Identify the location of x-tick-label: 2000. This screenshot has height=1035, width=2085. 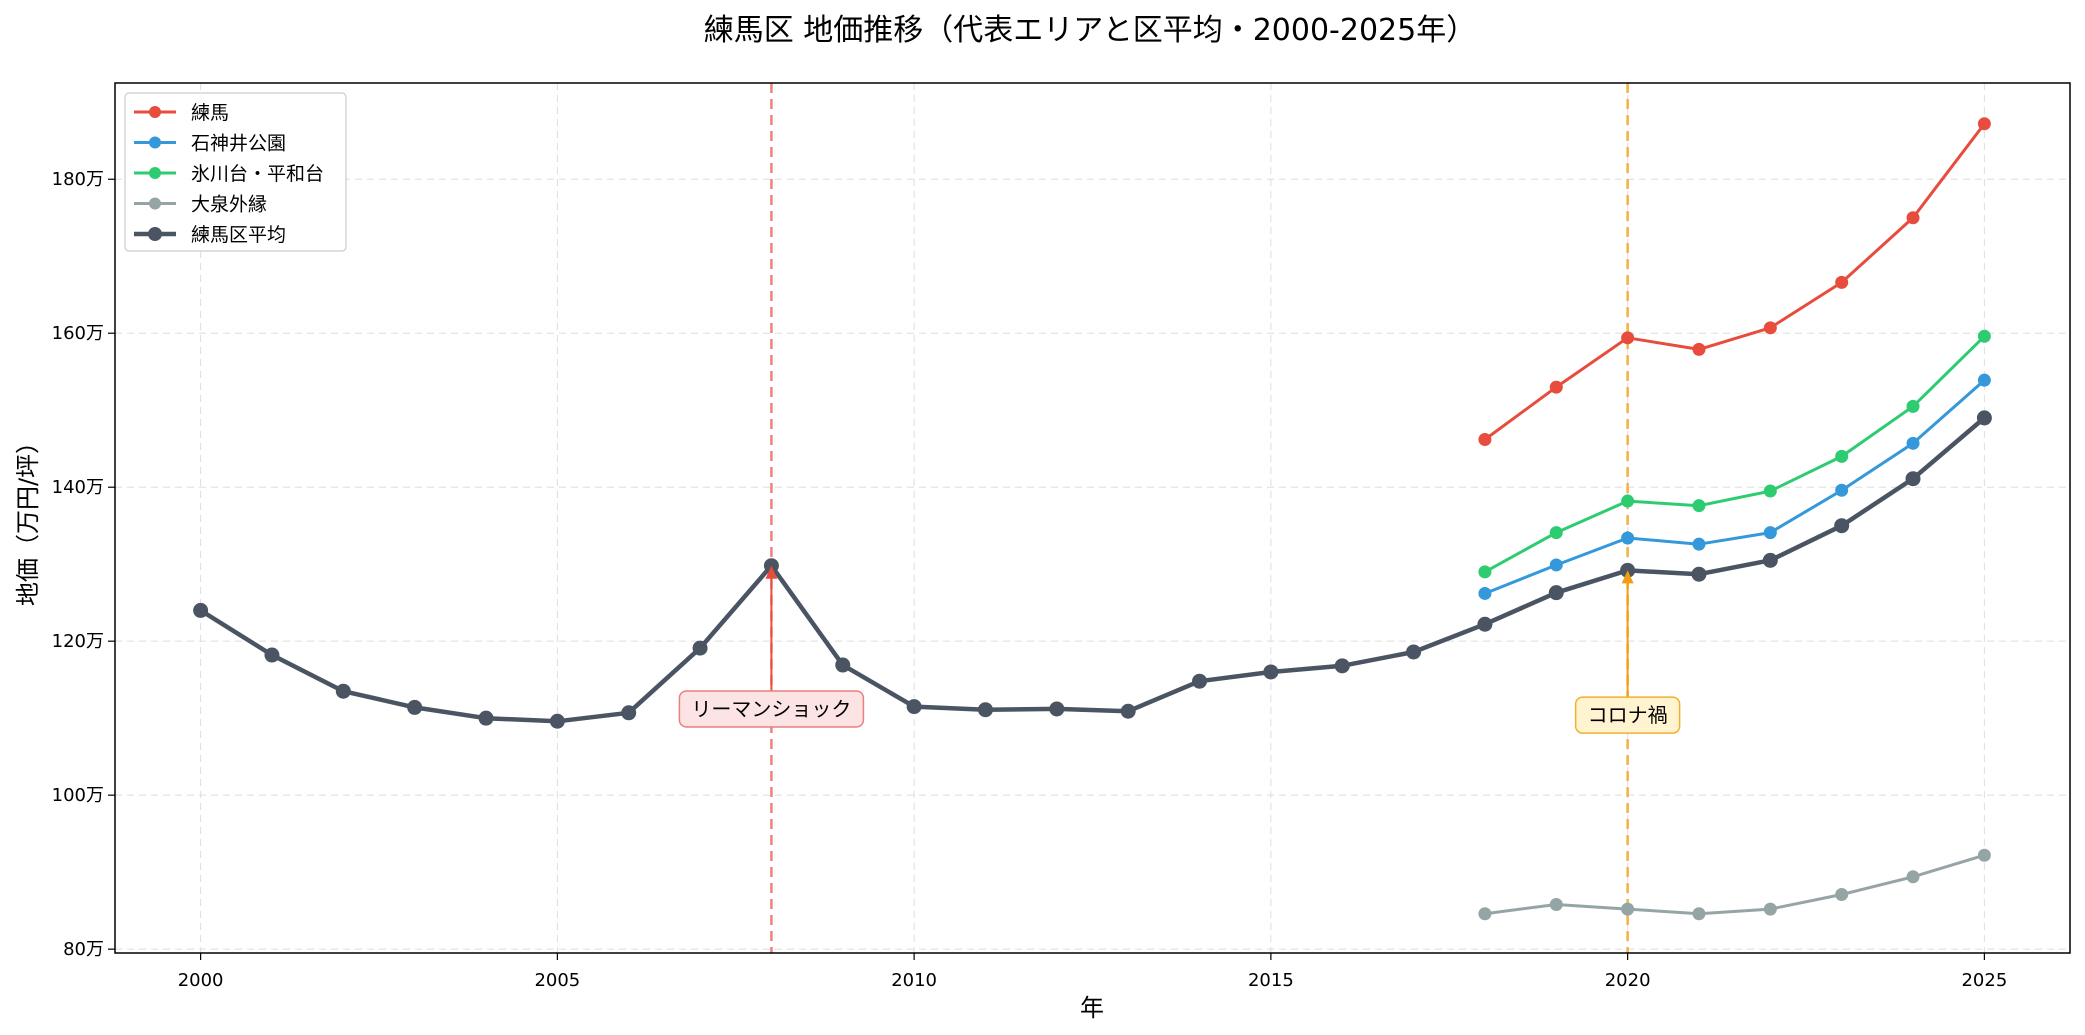
(201, 980).